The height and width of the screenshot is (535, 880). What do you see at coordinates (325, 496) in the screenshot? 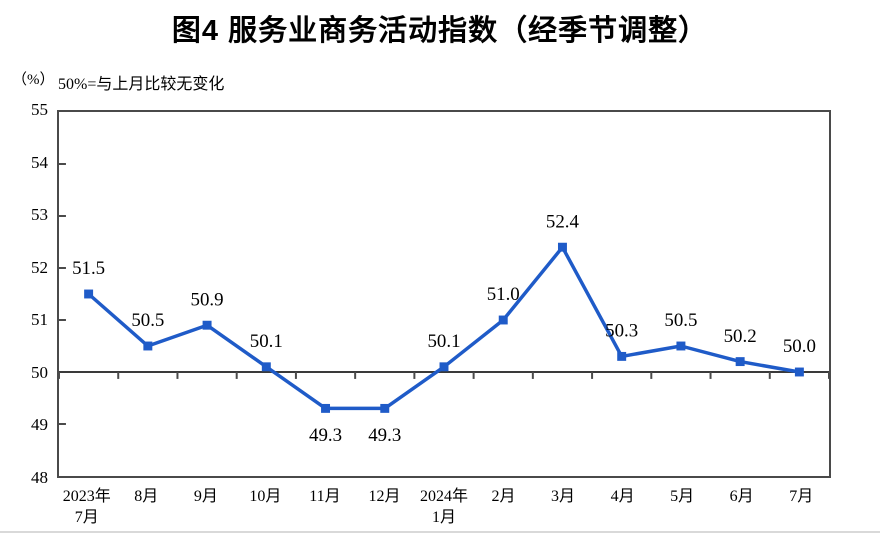
I see `x-axis-tick-label: 11月` at bounding box center [325, 496].